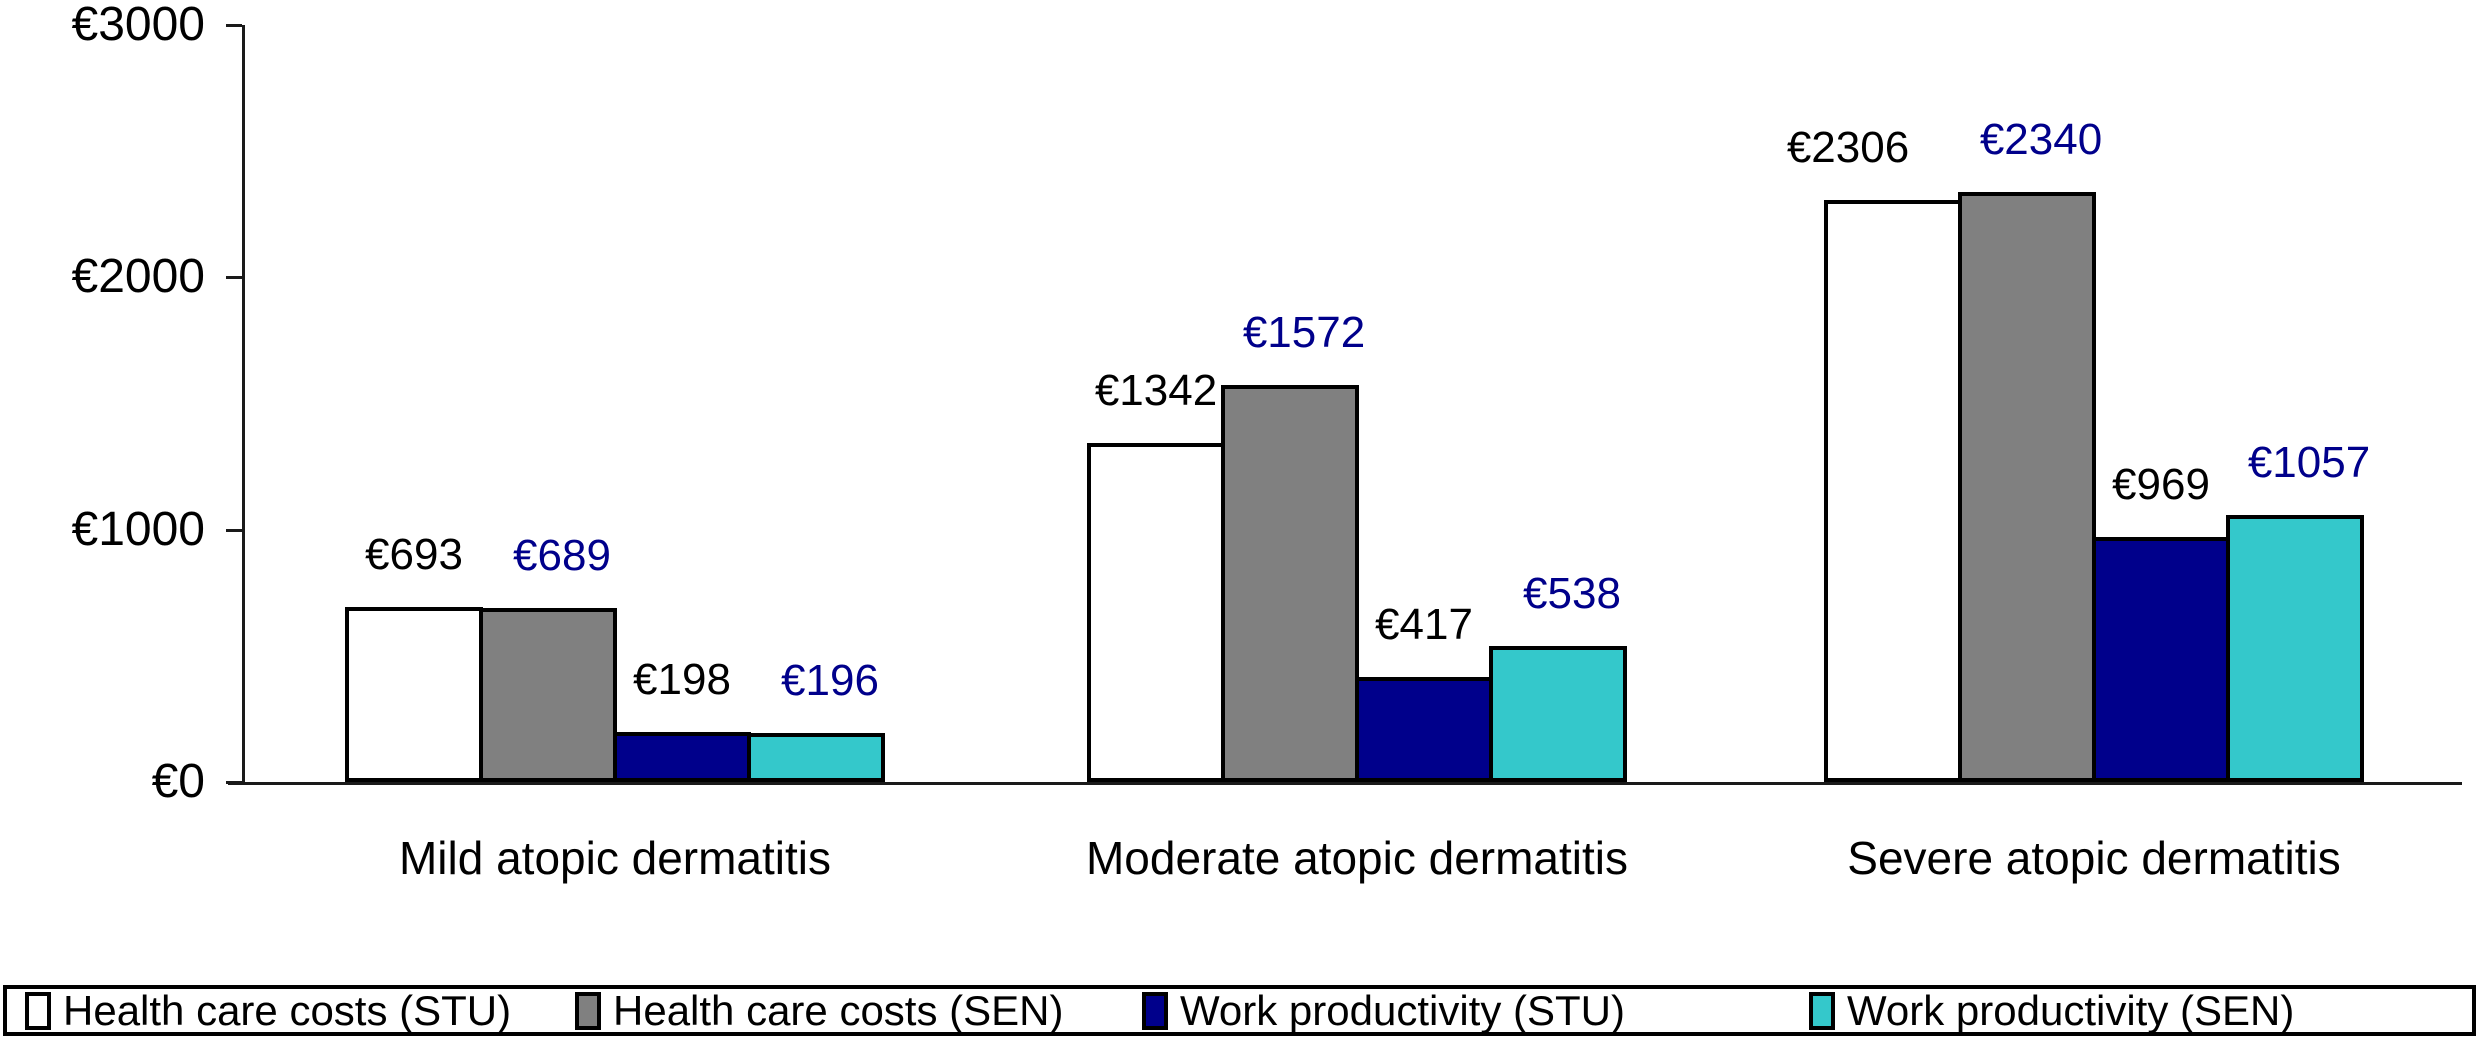  What do you see at coordinates (682, 679) in the screenshot?
I see `bar-value-label-series2-group0: €198` at bounding box center [682, 679].